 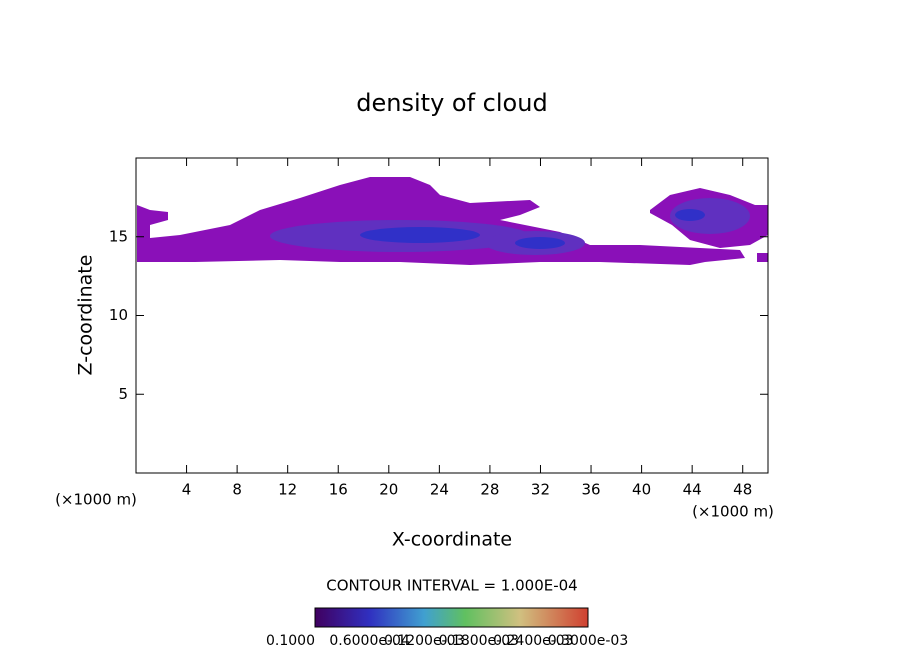 What do you see at coordinates (451, 103) in the screenshot?
I see `chart-title: density of cloud` at bounding box center [451, 103].